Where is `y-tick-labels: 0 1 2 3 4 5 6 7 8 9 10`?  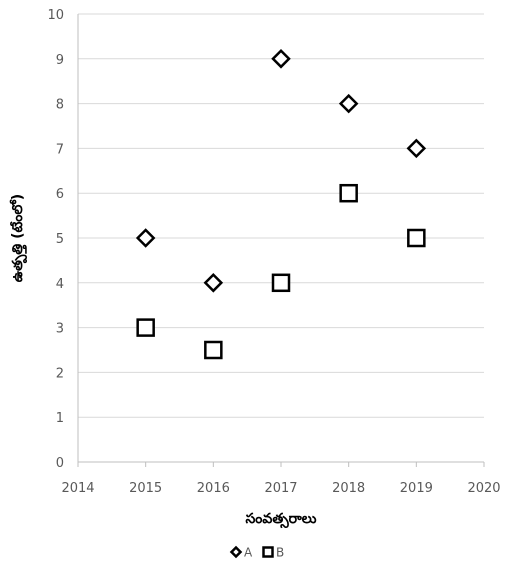
y-tick-labels: 0 1 2 3 4 5 6 7 8 9 10 is located at coordinates (55, 239).